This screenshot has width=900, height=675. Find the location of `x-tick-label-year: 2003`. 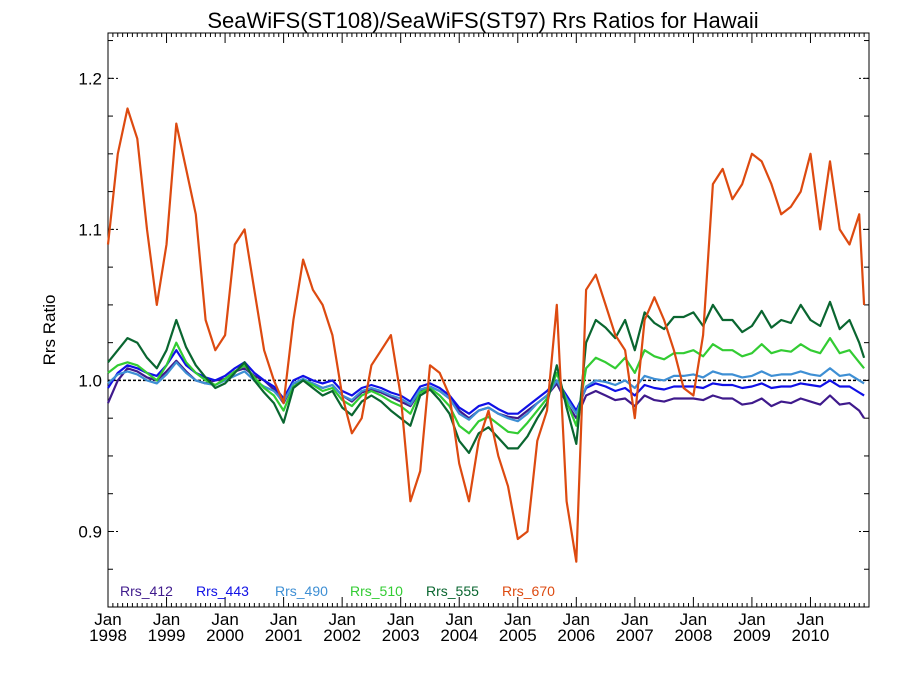

x-tick-label-year: 2003 is located at coordinates (401, 635).